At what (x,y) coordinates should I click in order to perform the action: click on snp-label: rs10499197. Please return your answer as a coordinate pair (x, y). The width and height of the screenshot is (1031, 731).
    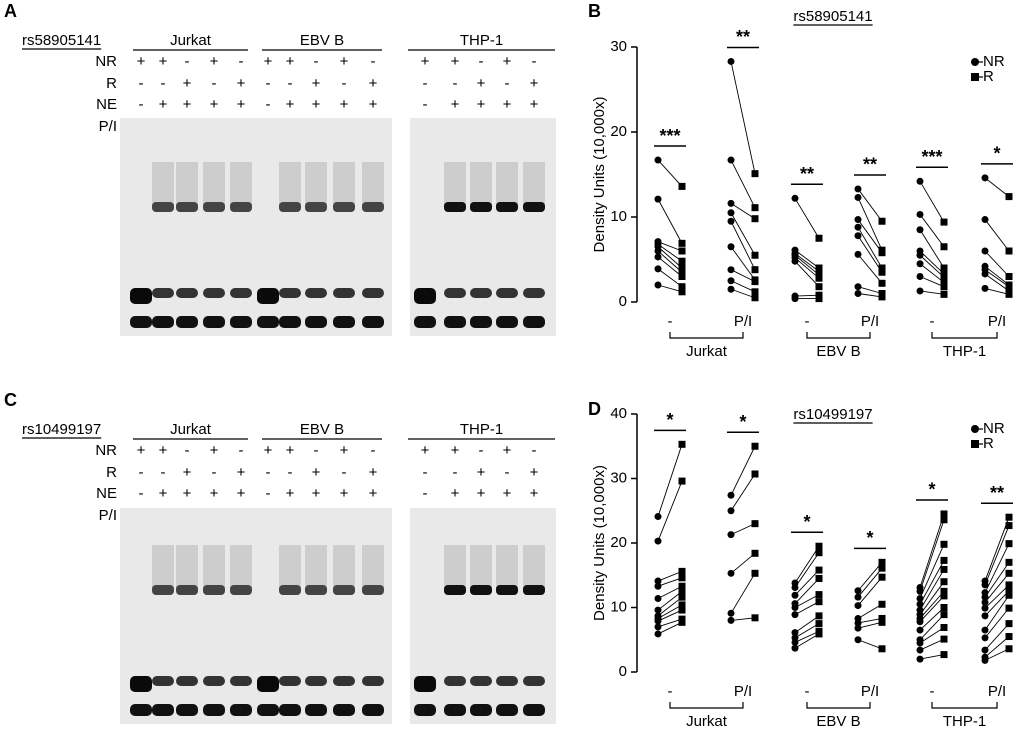
    Looking at the image, I should click on (61, 429).